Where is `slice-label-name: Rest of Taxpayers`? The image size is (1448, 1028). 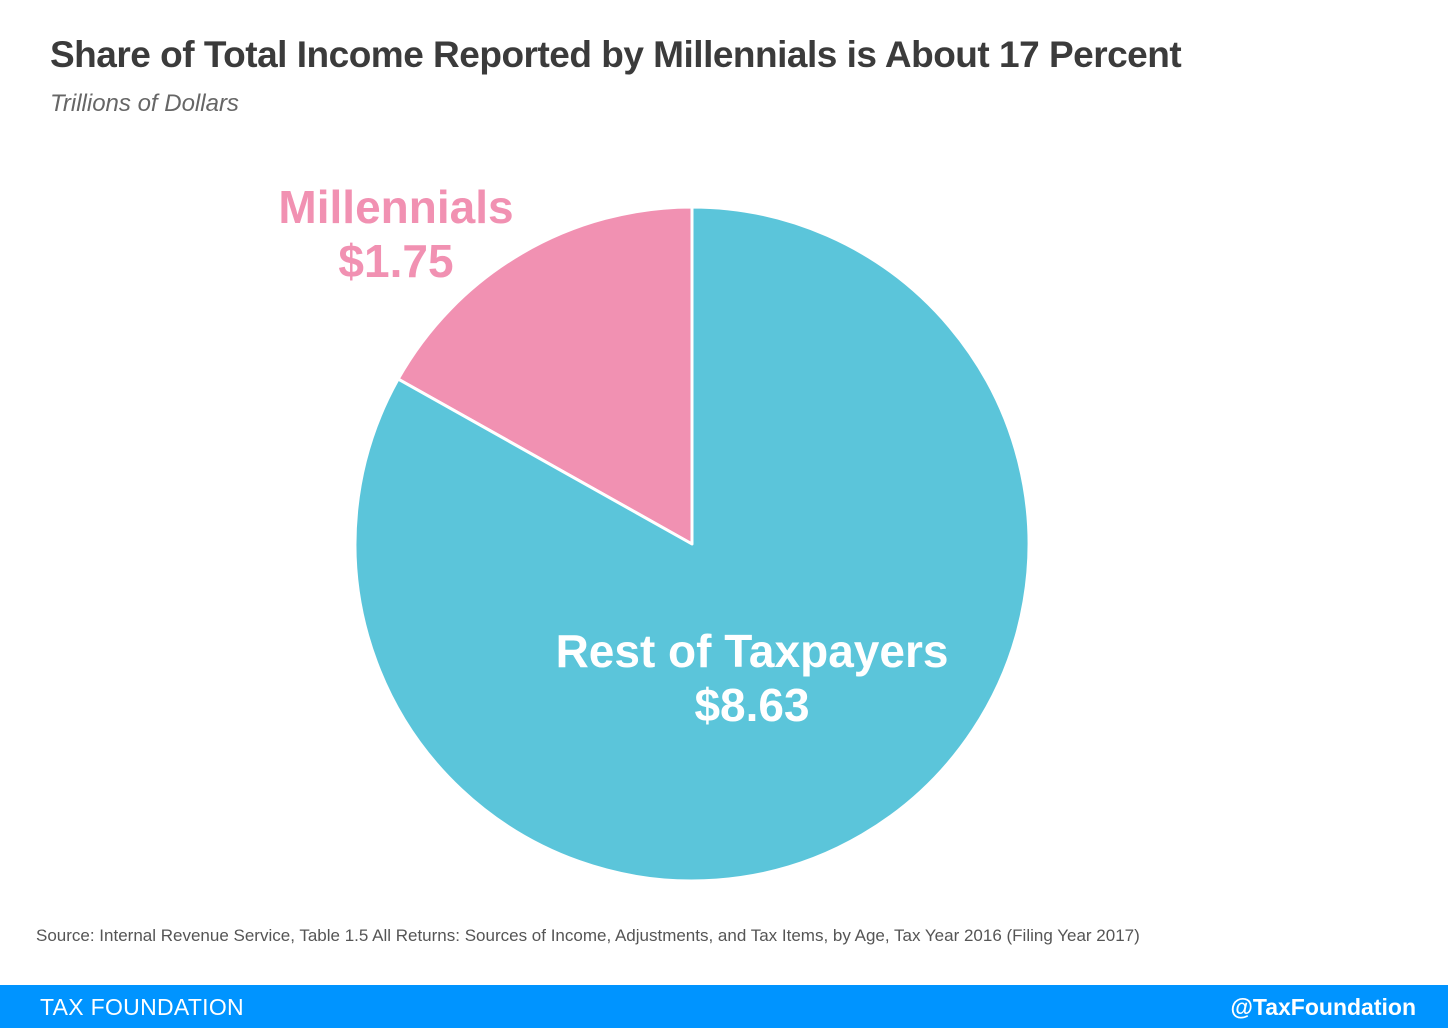
slice-label-name: Rest of Taxpayers is located at coordinates (752, 651).